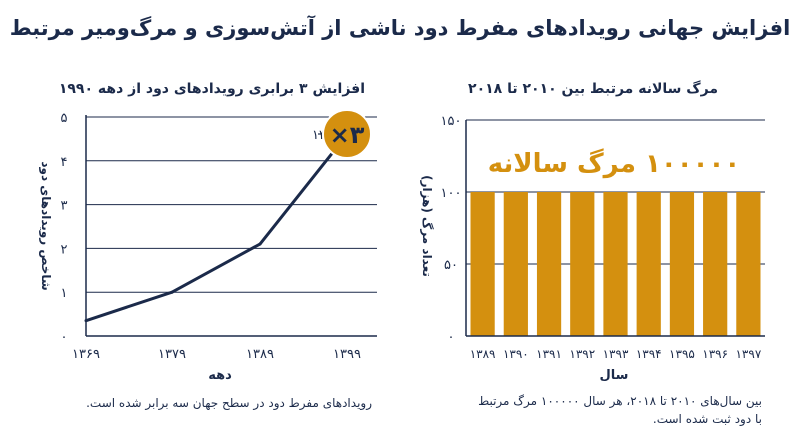 Image resolution: width=800 pixels, height=447 pixels. Describe the element at coordinates (86, 354) in the screenshot. I see `left-xtick-label: ۱۳۶۹` at that location.